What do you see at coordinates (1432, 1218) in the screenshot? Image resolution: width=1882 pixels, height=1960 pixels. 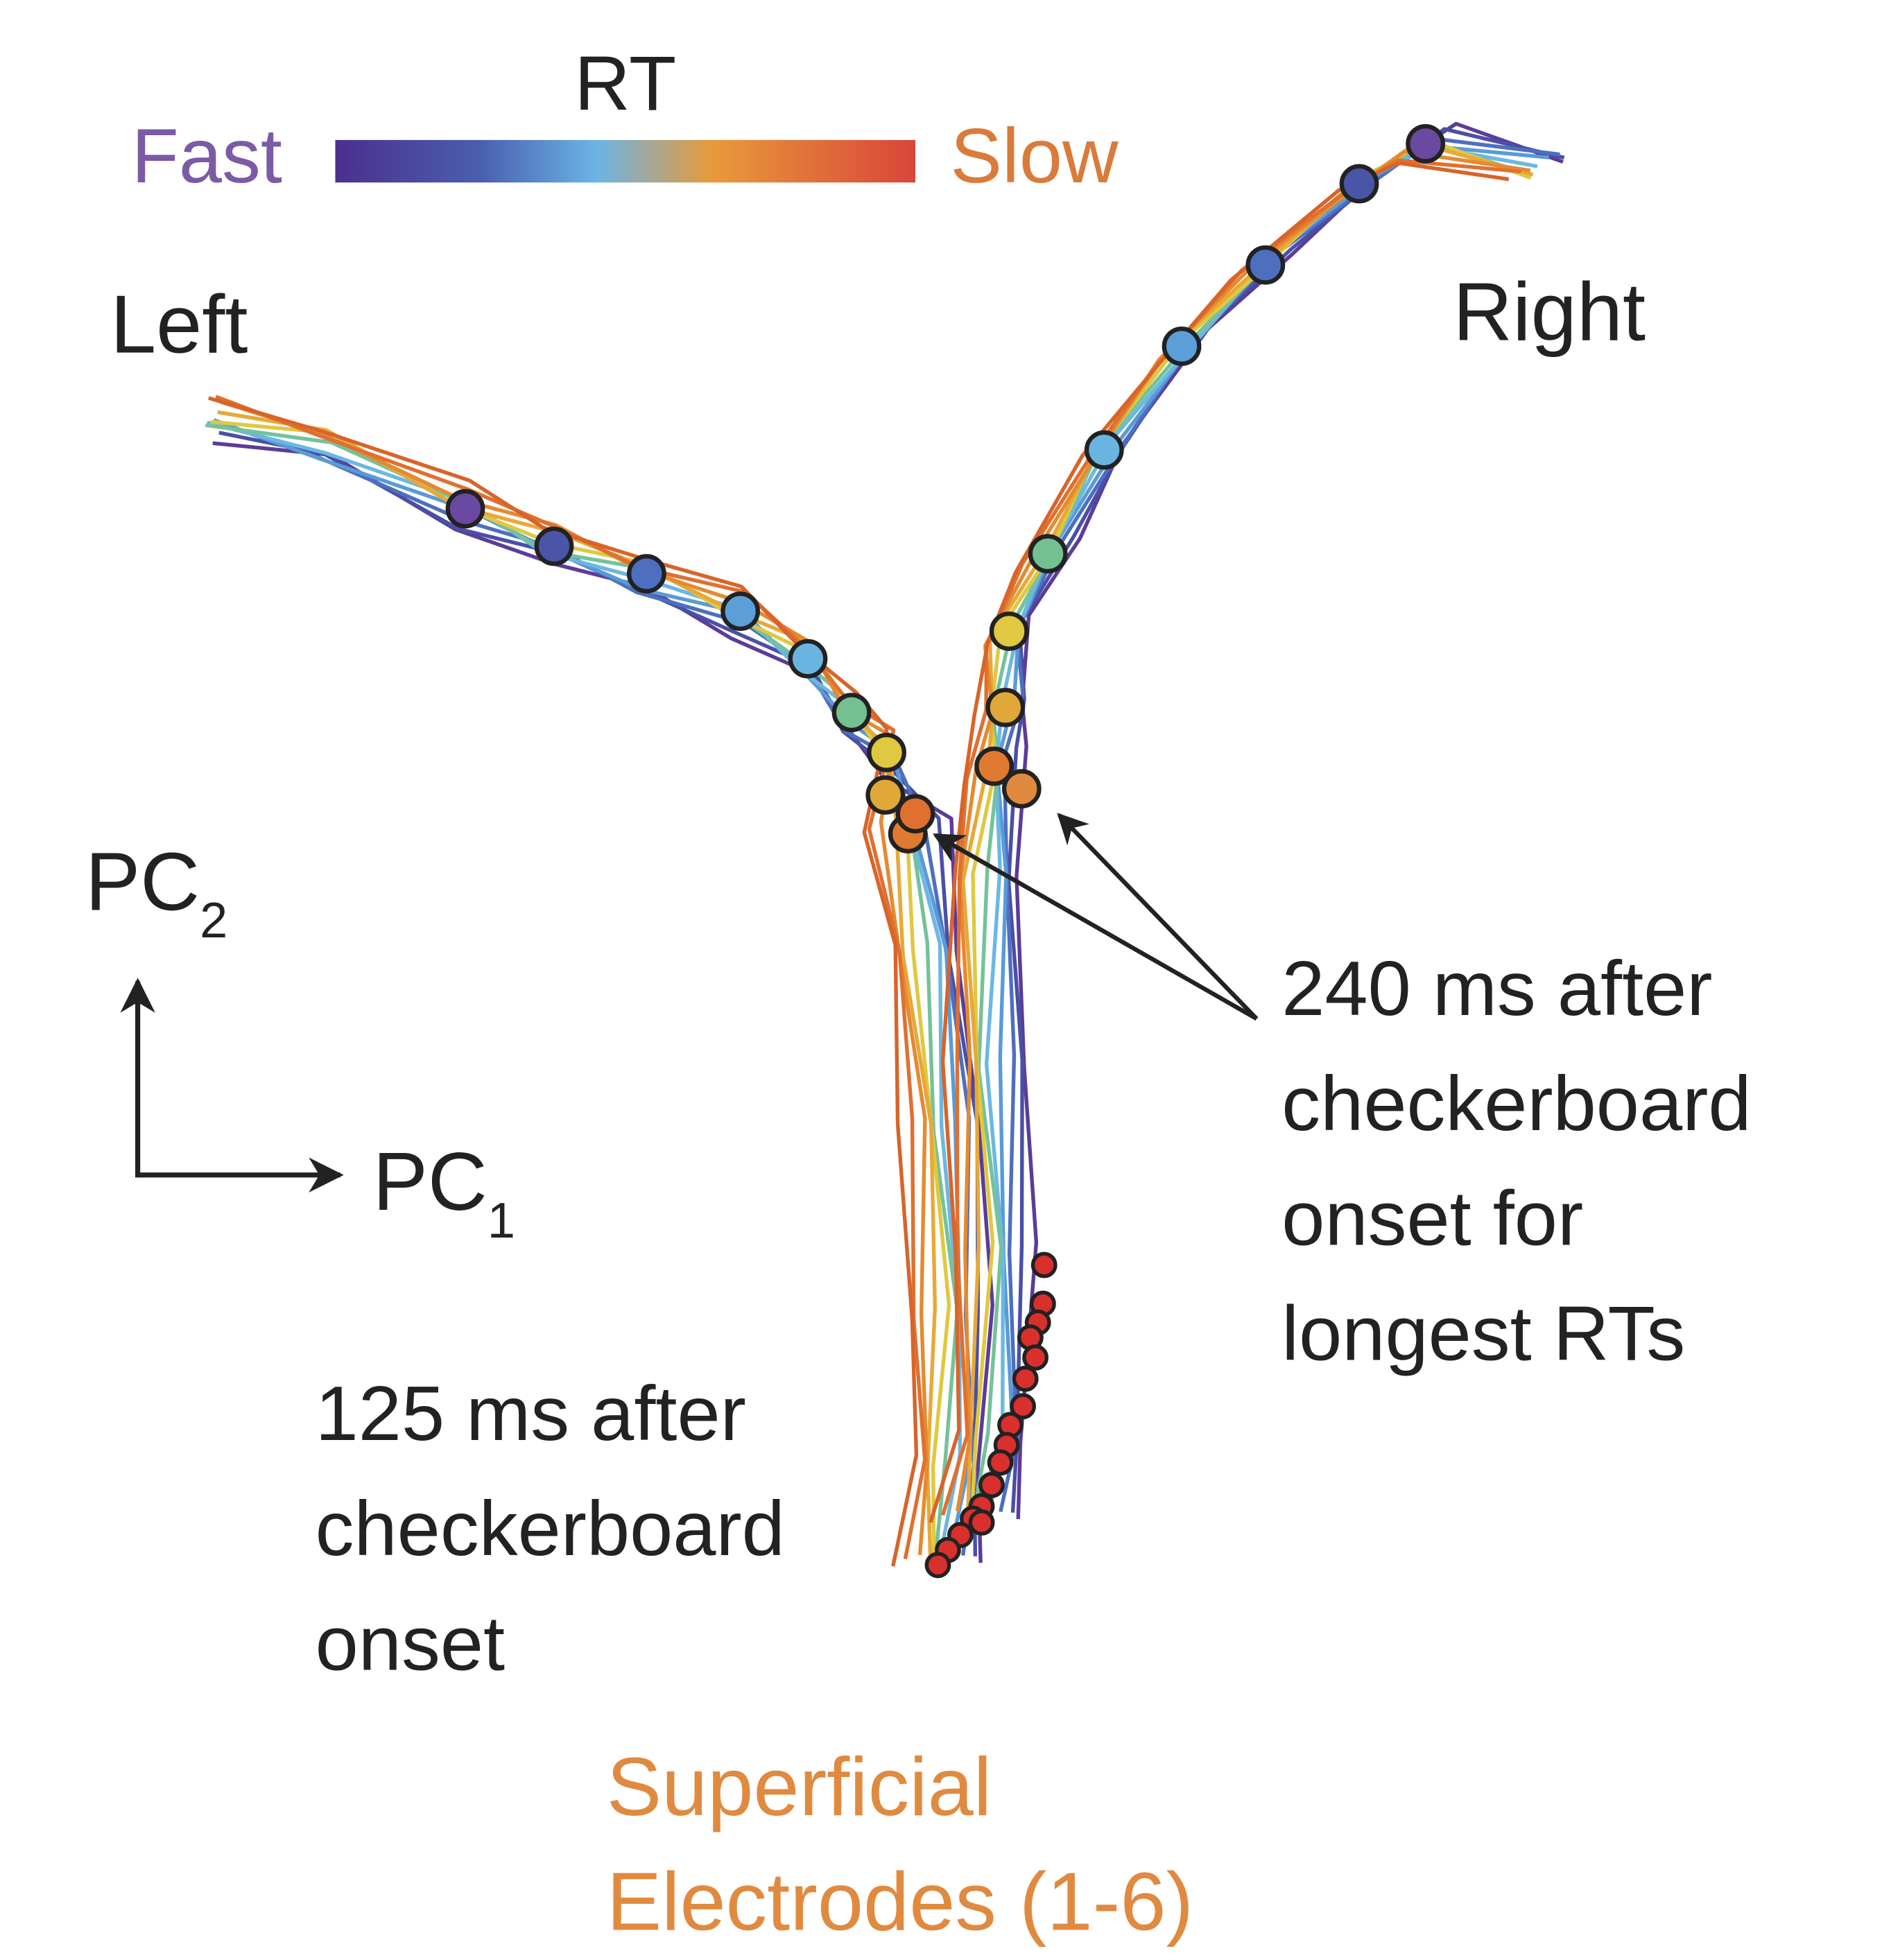 I see `text-line: onset for` at bounding box center [1432, 1218].